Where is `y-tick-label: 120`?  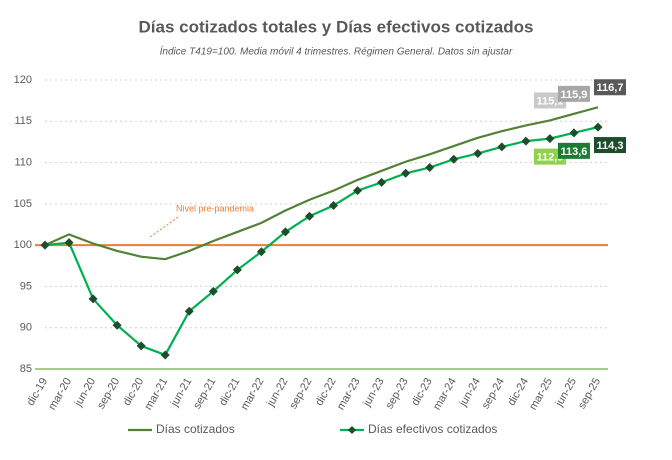 y-tick-label: 120 is located at coordinates (23, 80).